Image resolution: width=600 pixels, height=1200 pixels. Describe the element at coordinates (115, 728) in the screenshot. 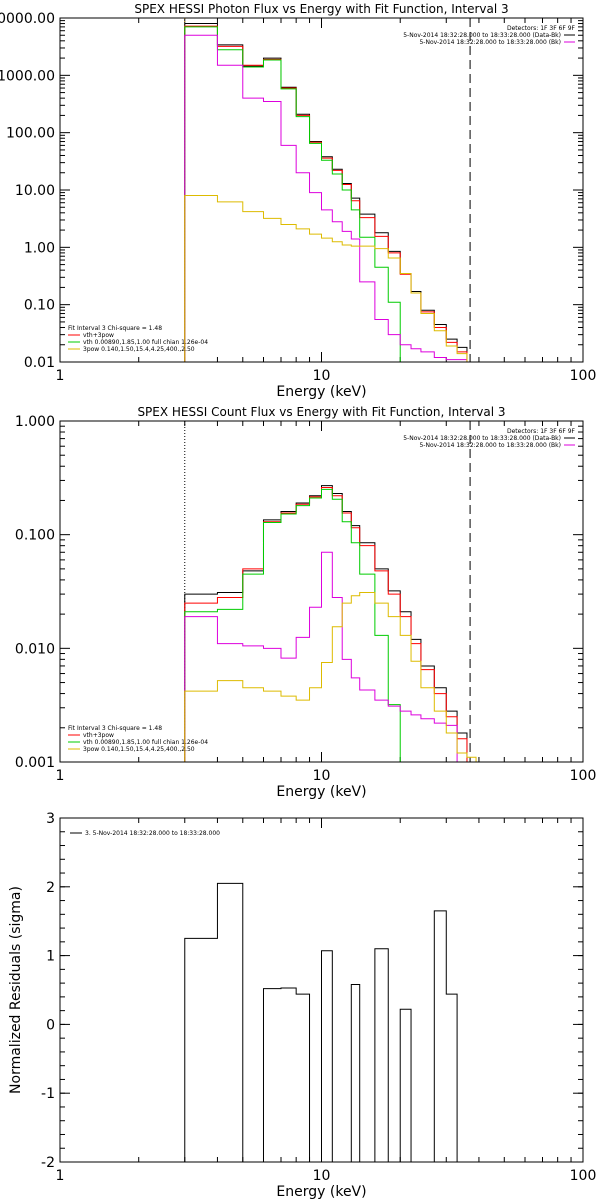

I see `panel2-legend-fit-interval: Fit Interval 3 Chi-square = 1.48` at that location.